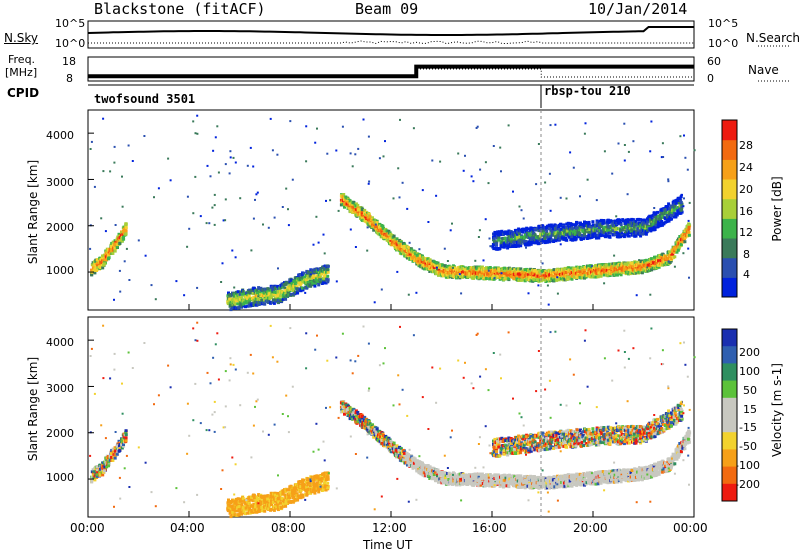  Describe the element at coordinates (748, 427) in the screenshot. I see `velocity-cbar-tick: -15` at that location.